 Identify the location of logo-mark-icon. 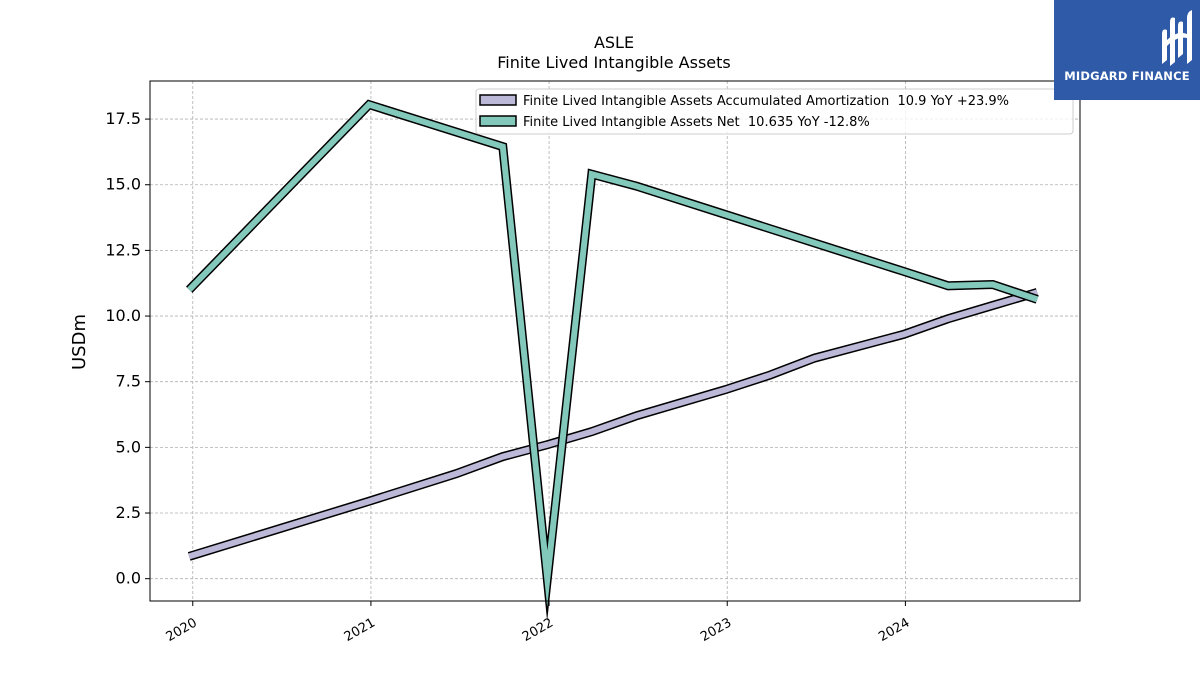
(1177, 38).